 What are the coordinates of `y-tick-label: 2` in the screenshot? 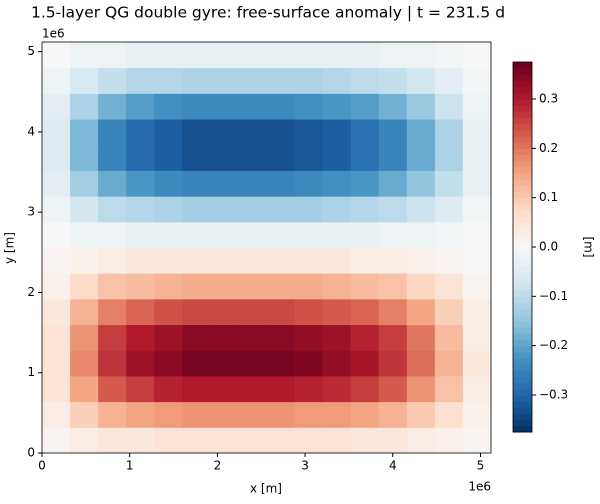 It's located at (31, 292).